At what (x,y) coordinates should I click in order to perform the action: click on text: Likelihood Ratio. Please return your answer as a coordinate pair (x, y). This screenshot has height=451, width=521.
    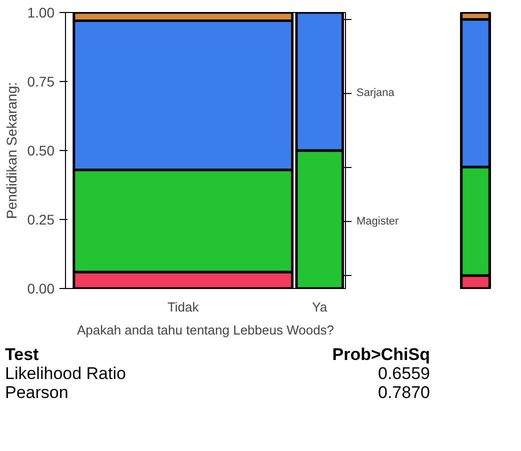
    Looking at the image, I should click on (66, 373).